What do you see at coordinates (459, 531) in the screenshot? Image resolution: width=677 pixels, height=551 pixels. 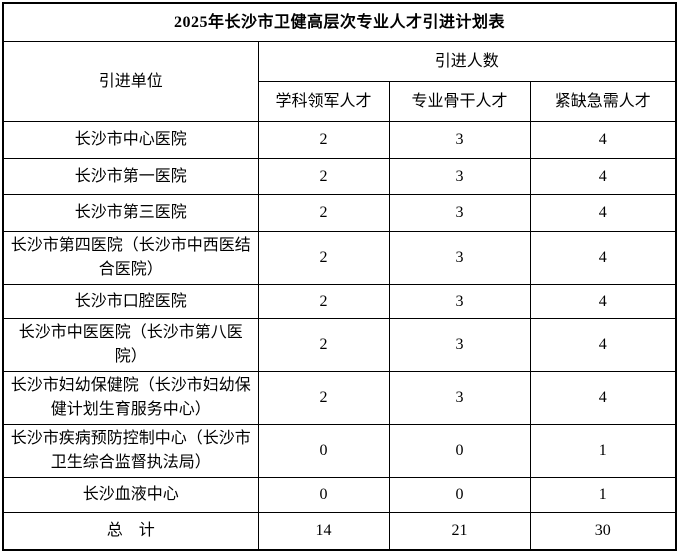 I see `total-value-cell: 21` at bounding box center [459, 531].